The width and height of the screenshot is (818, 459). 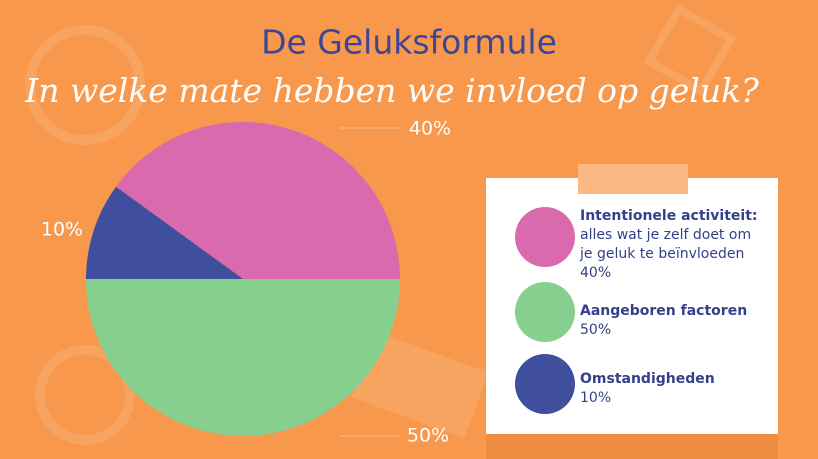 I want to click on legend-value: 50%, so click(x=595, y=330).